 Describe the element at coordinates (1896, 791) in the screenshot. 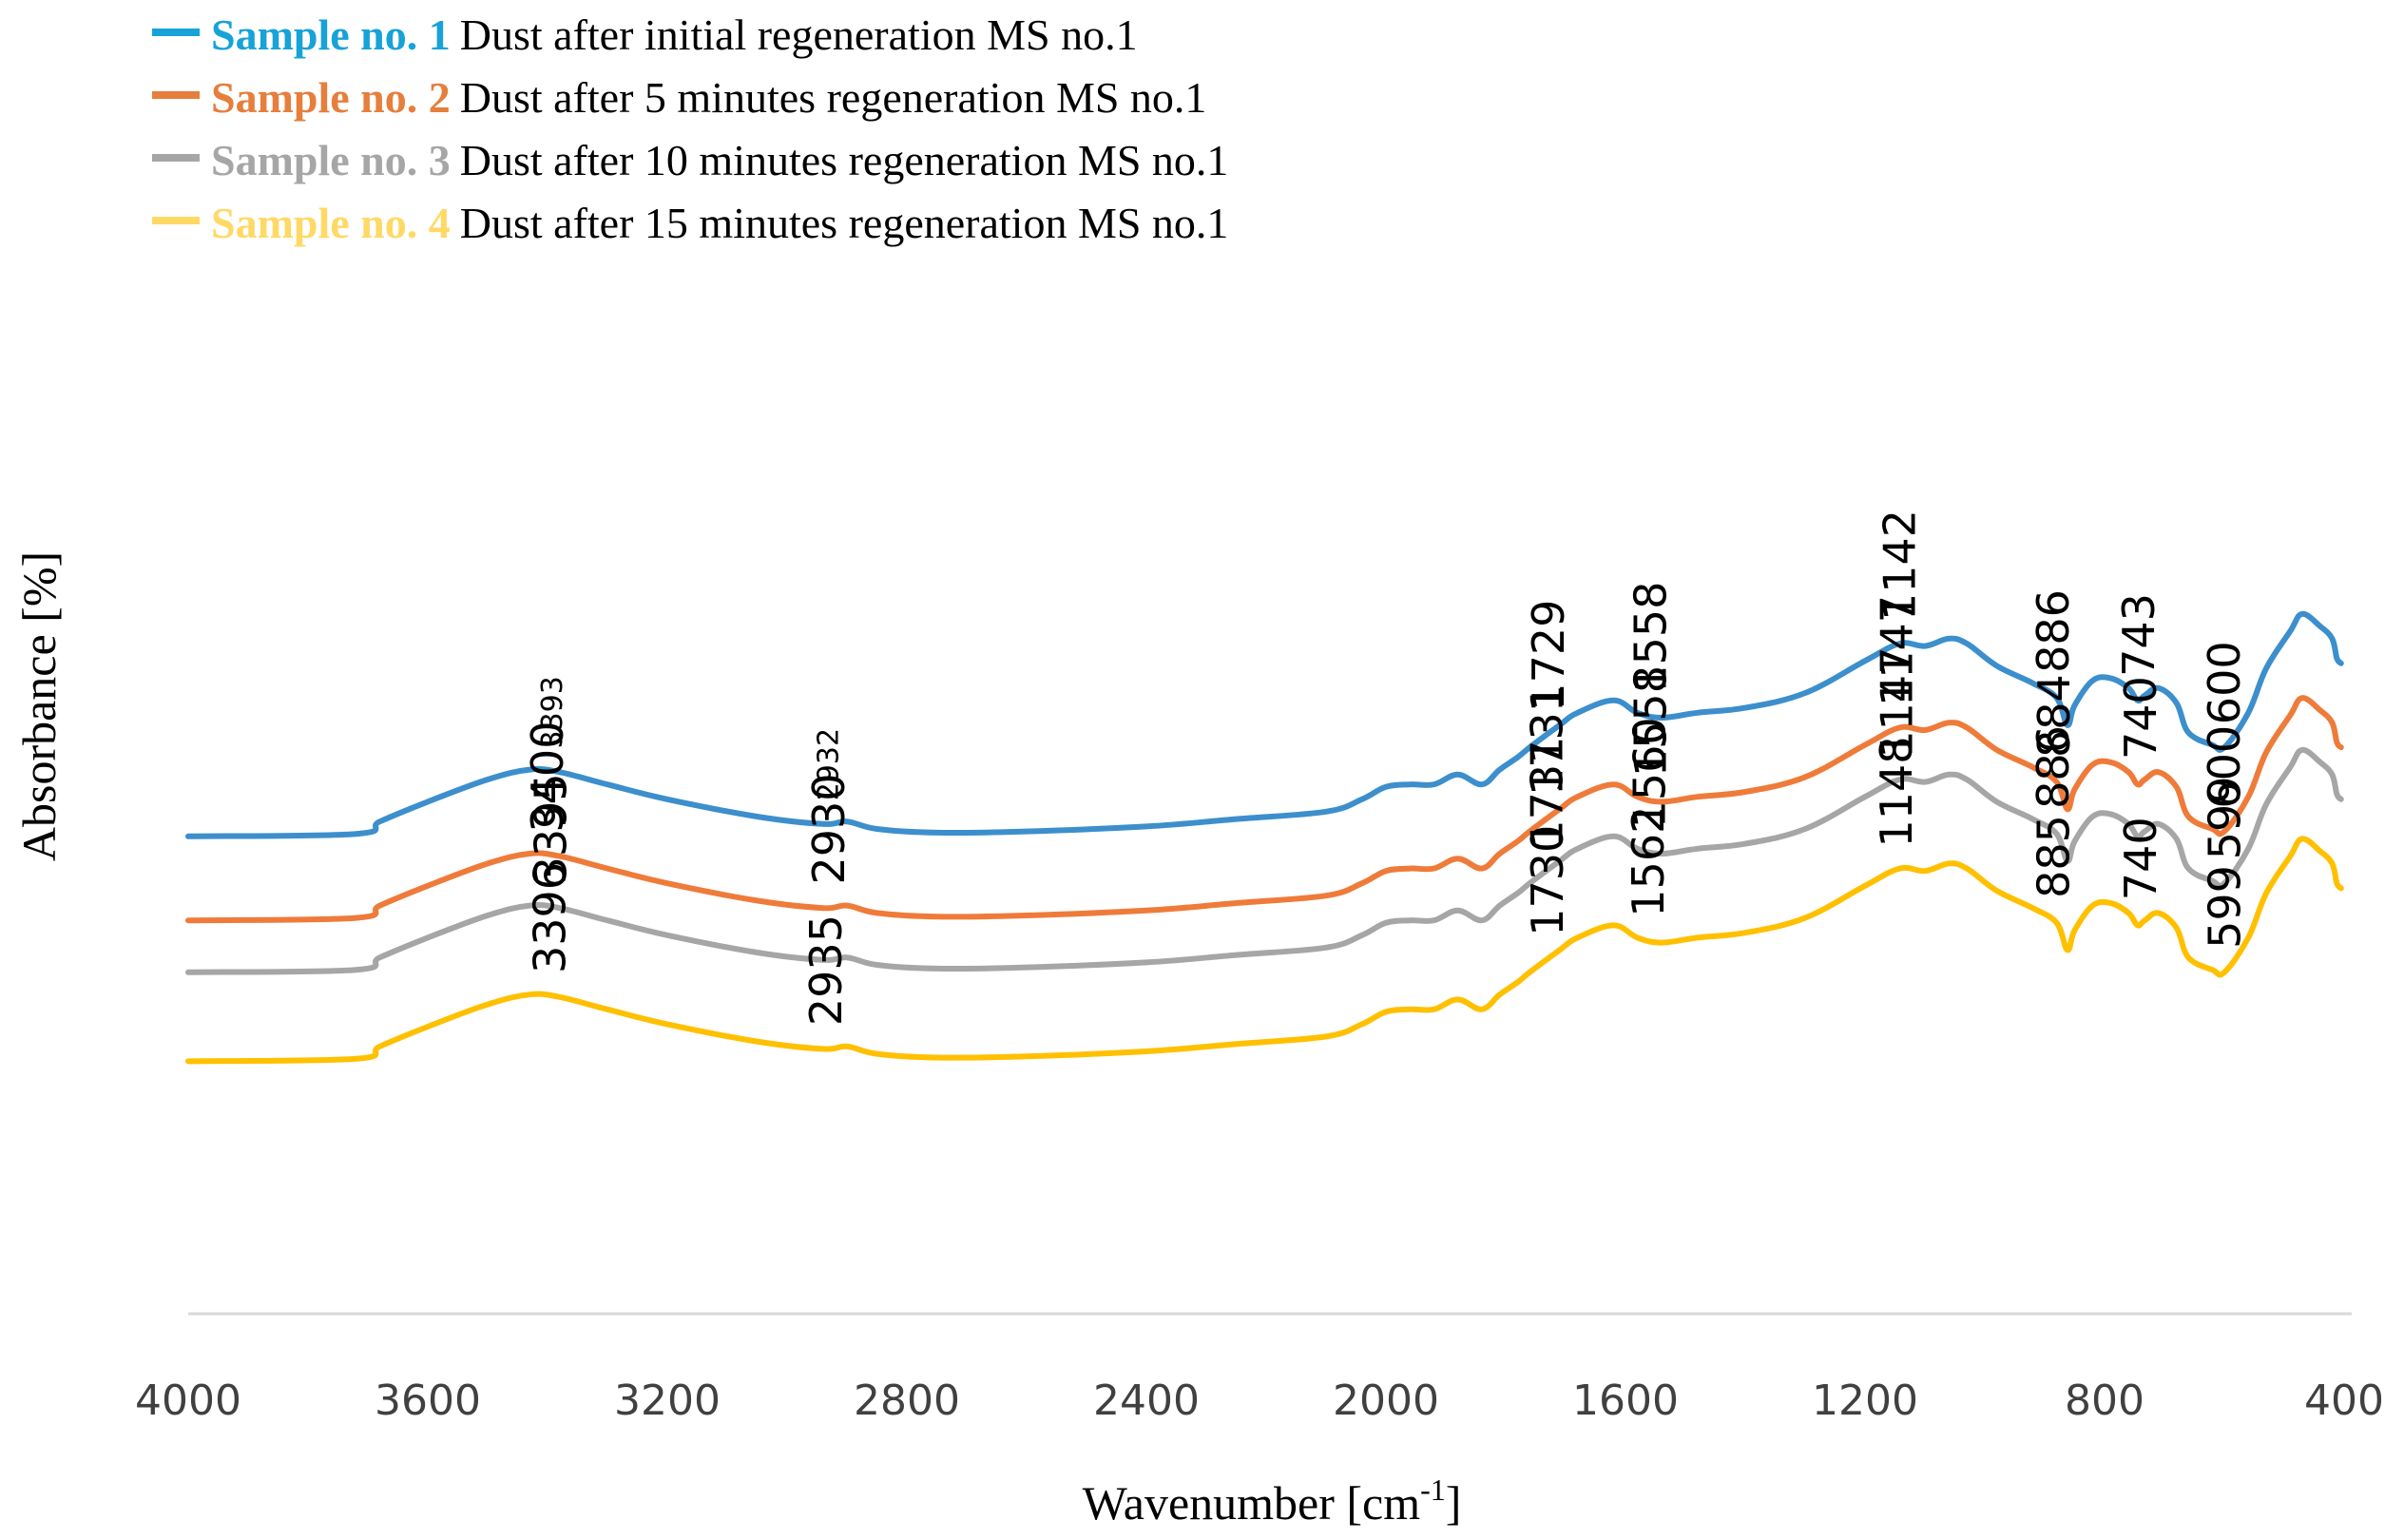

I see `peak-label: 1148` at that location.